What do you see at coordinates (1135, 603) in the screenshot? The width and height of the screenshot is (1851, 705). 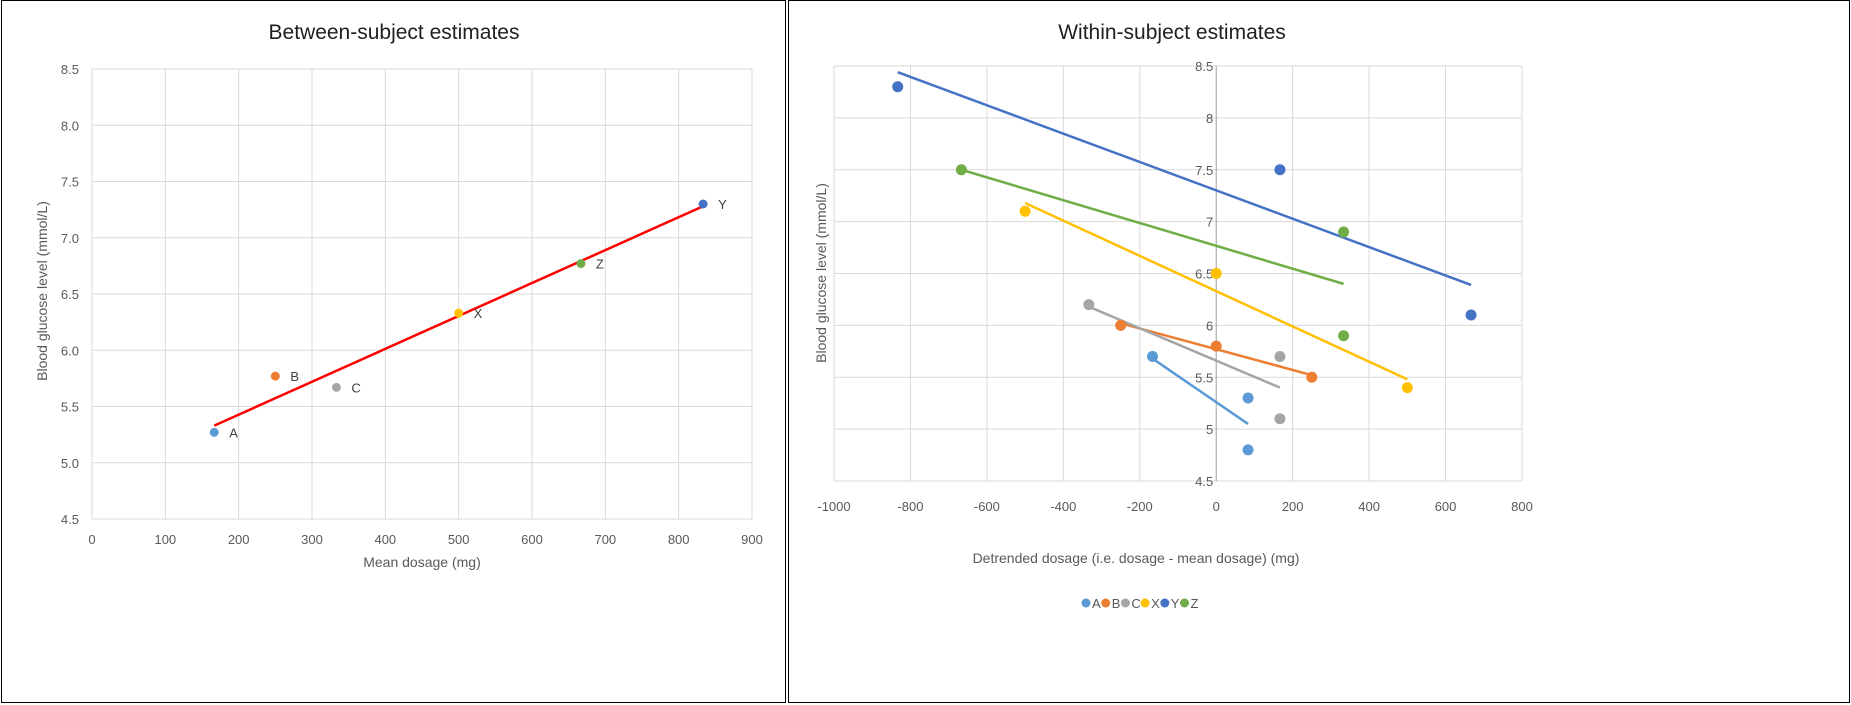 I see `legend-label-c: C` at bounding box center [1135, 603].